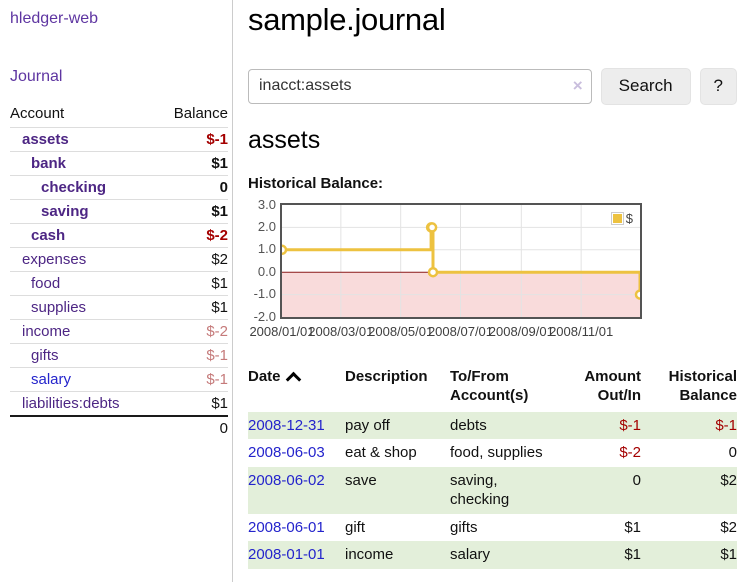  I want to click on x-axis-tick-label: 2008/09/01, so click(521, 331).